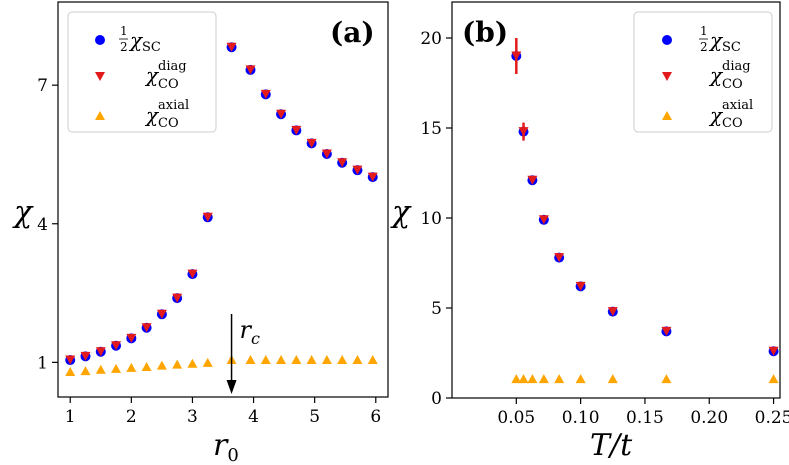 The height and width of the screenshot is (465, 789). Describe the element at coordinates (70, 417) in the screenshot. I see `x-tick-label: 1` at that location.